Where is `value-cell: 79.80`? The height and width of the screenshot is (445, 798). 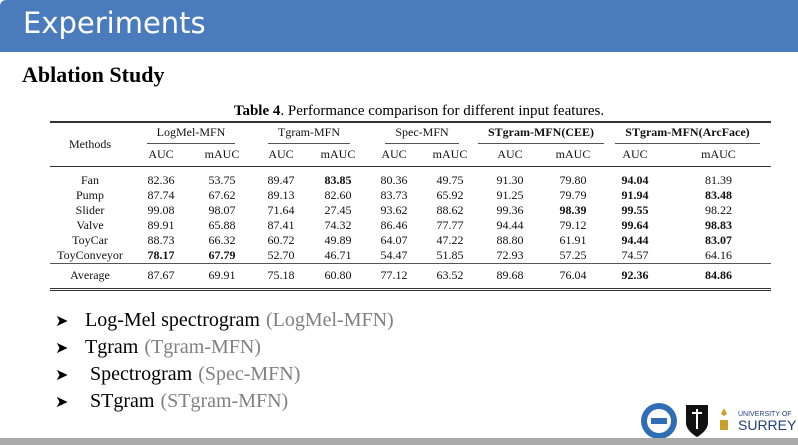
value-cell: 79.80 is located at coordinates (573, 179).